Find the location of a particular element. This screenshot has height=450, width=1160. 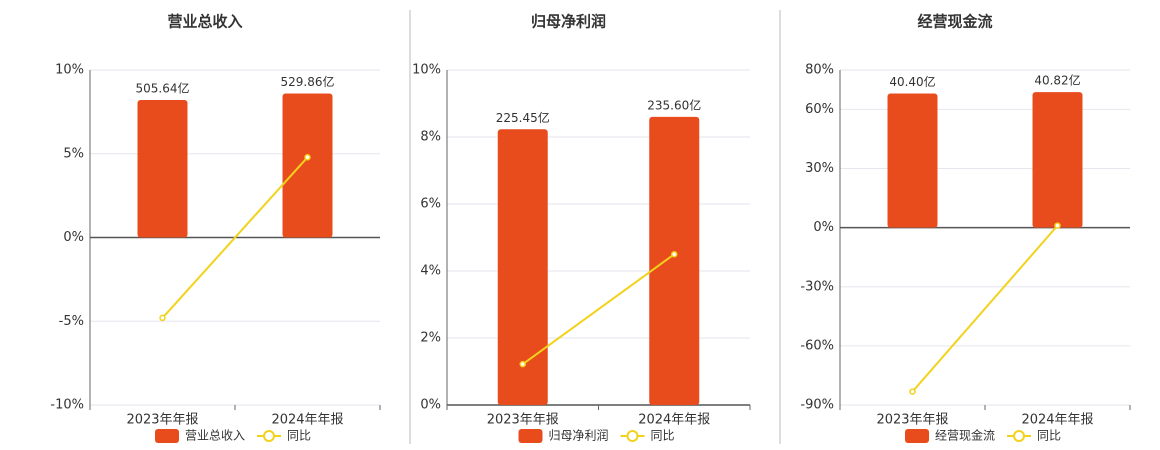

value-label: 40.82亿 is located at coordinates (1057, 80).